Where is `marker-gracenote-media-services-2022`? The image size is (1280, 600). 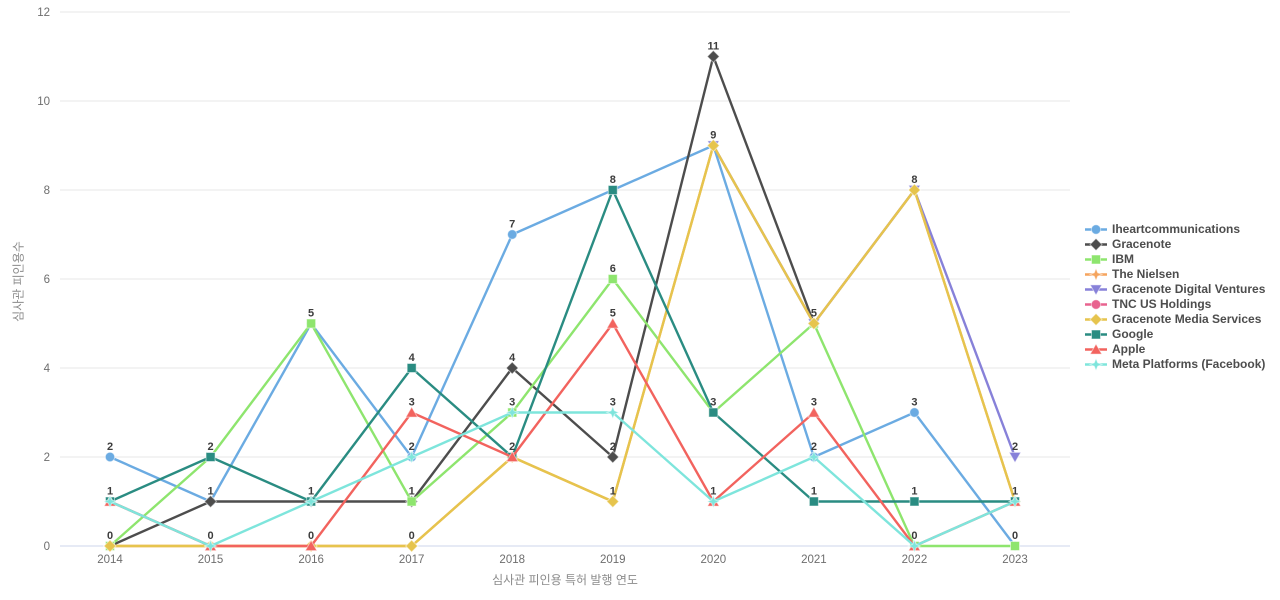
marker-gracenote-media-services-2022 is located at coordinates (914, 190).